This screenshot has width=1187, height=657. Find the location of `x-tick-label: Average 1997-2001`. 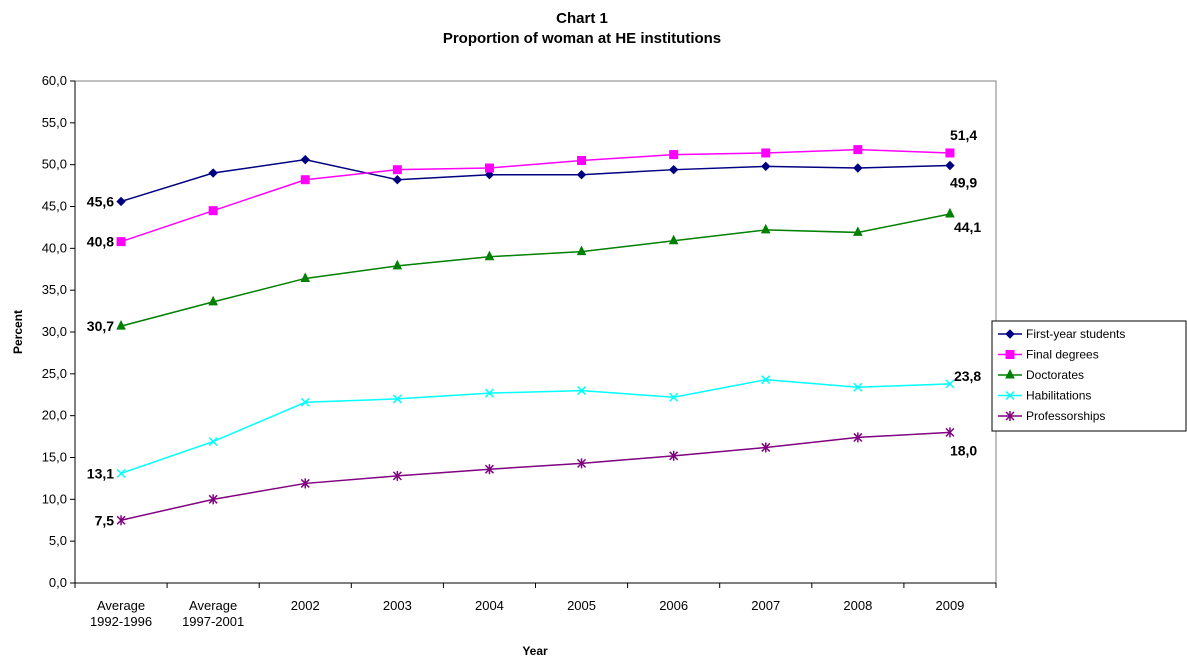

x-tick-label: Average 1997-2001 is located at coordinates (213, 613).